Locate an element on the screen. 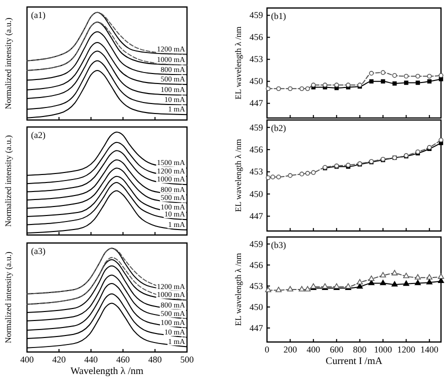  x-tick-label: 460 is located at coordinates (123, 359).